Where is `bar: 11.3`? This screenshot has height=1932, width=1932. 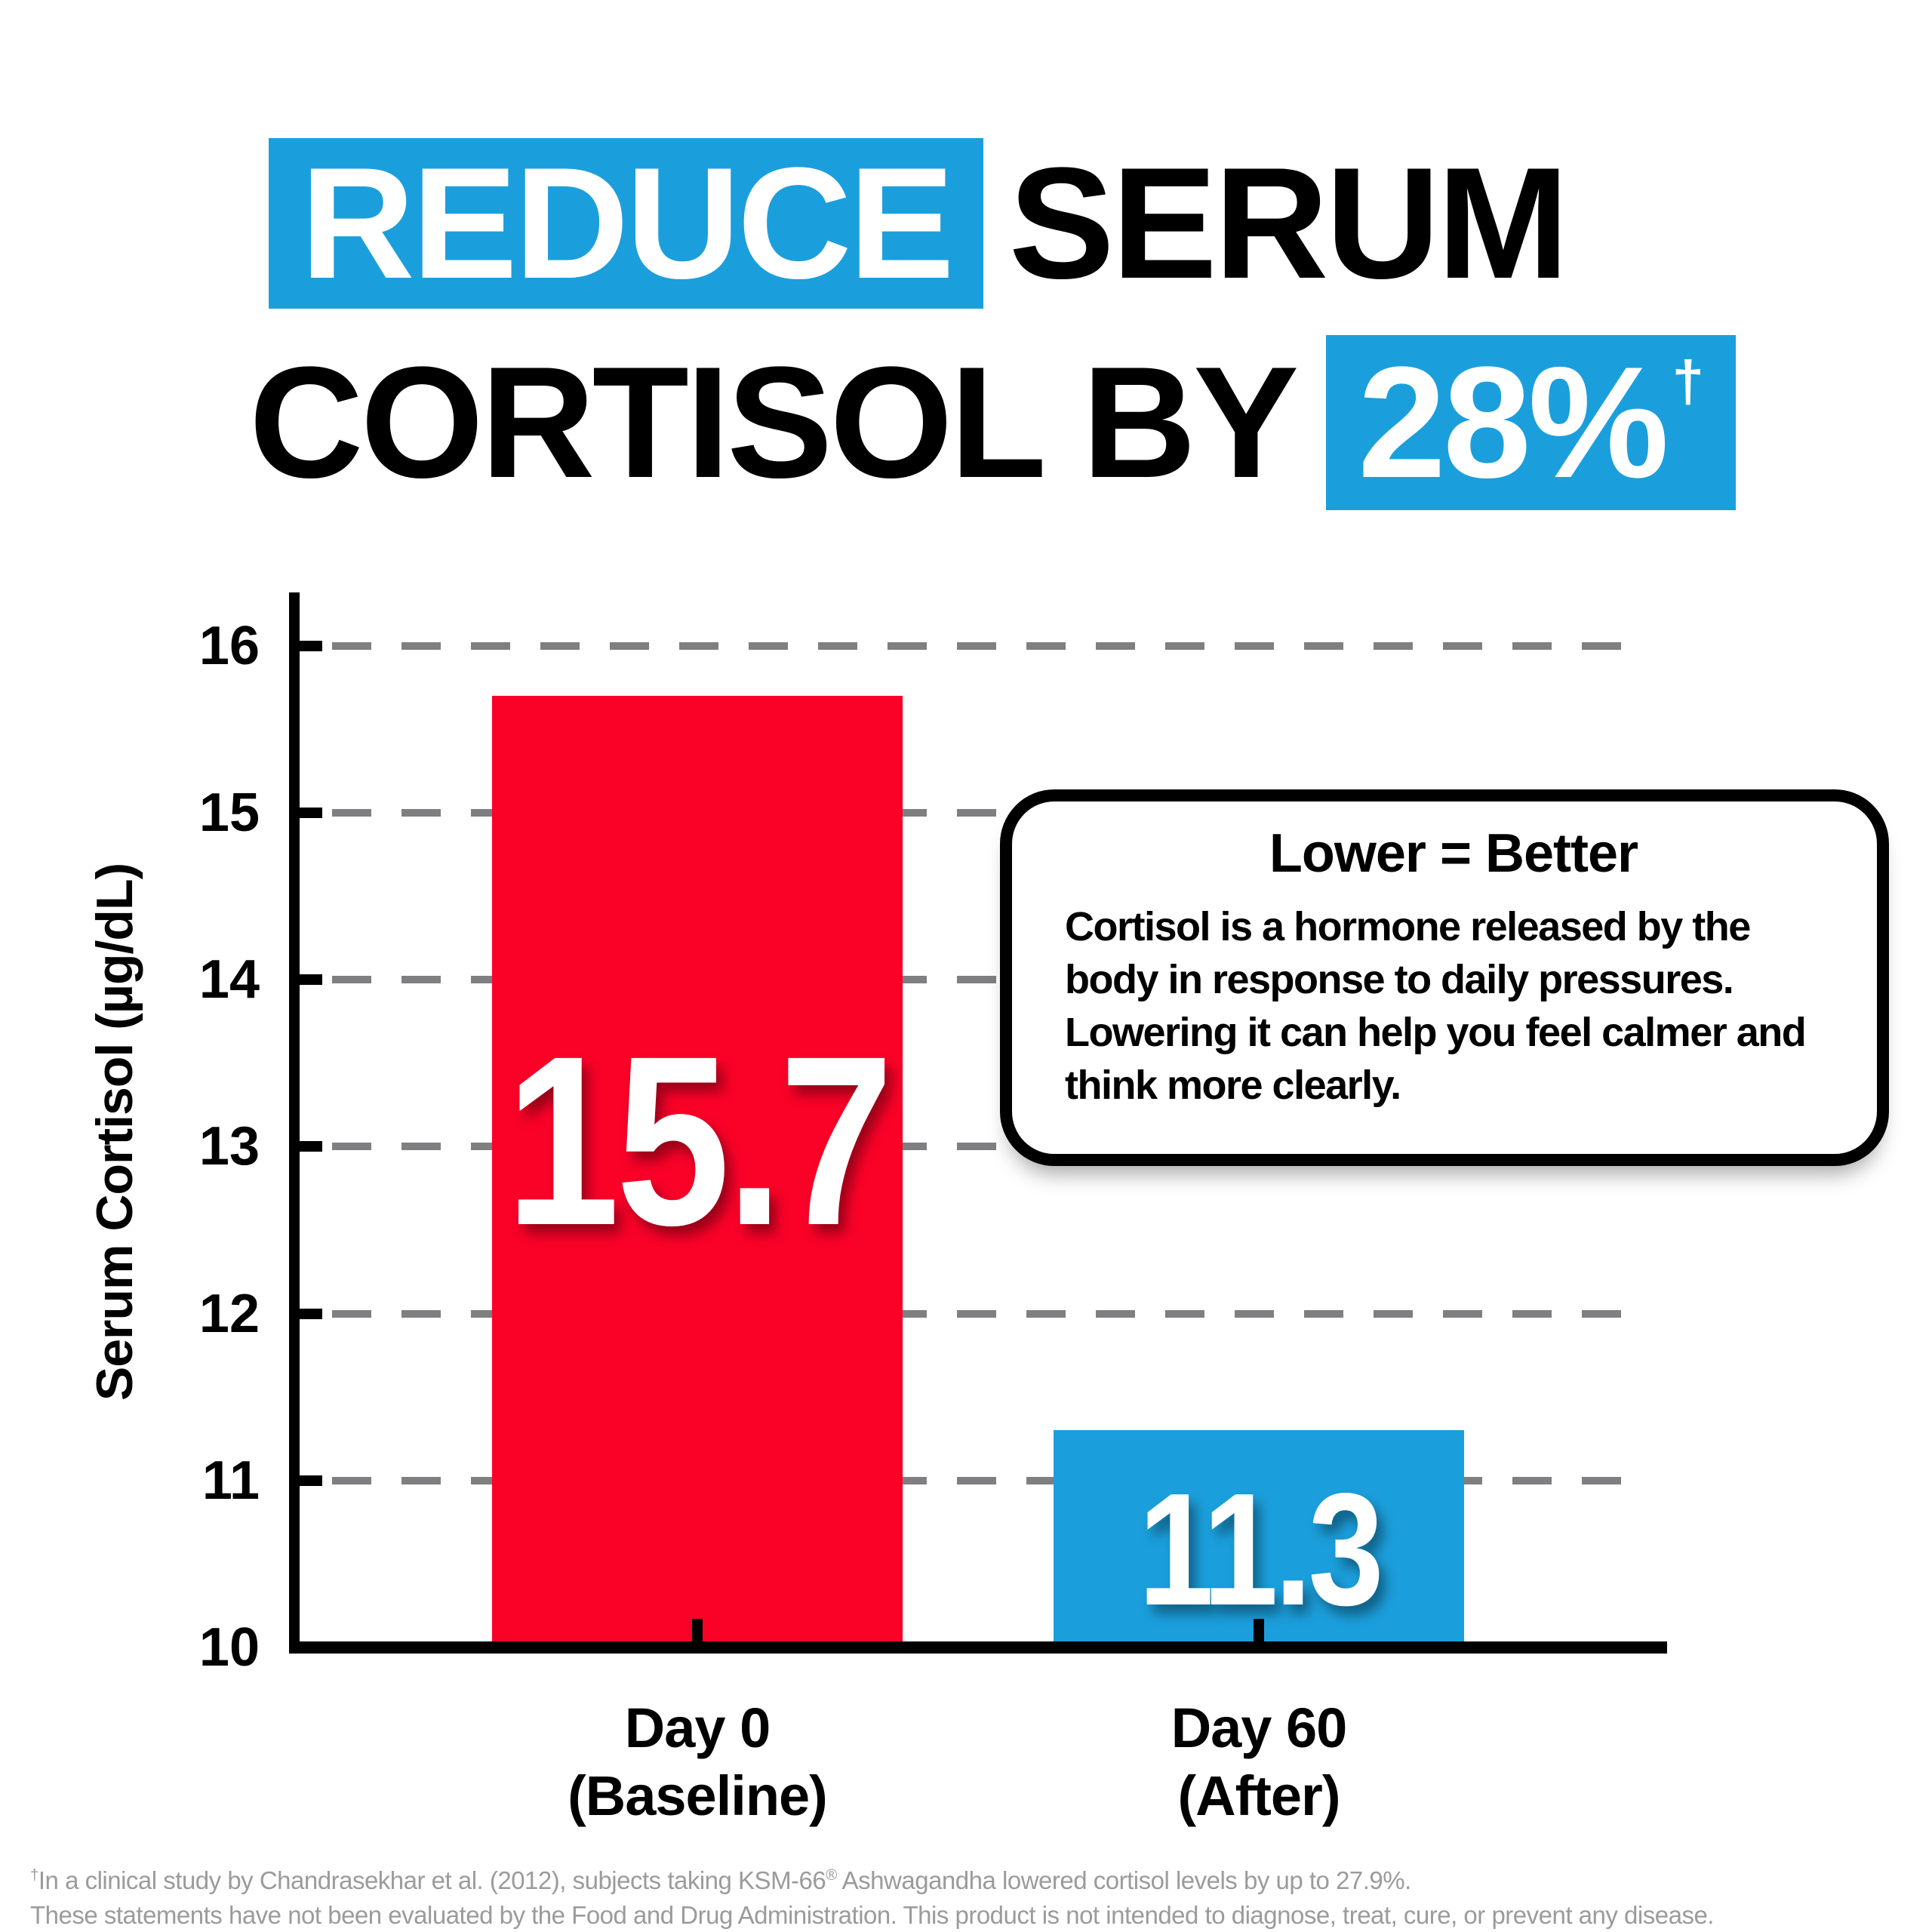
bar: 11.3 is located at coordinates (1259, 1538).